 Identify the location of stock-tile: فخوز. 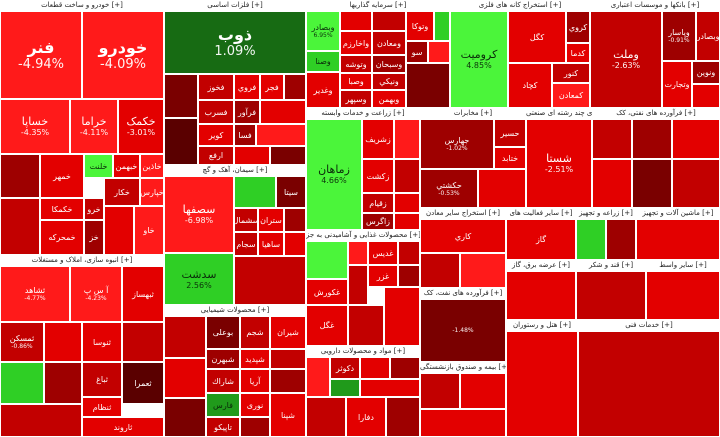
(216, 87).